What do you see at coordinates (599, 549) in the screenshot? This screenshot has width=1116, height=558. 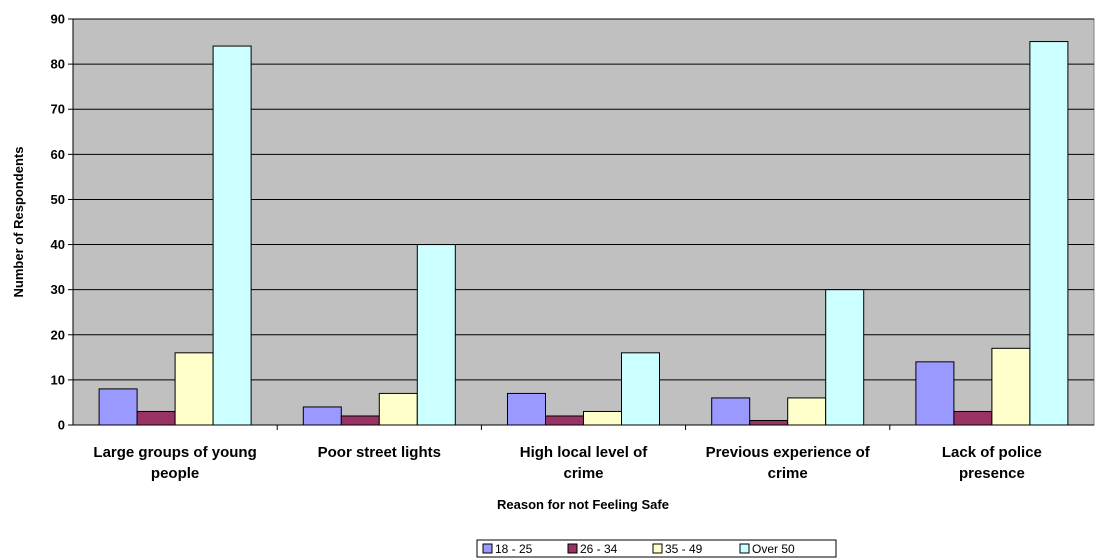 I see `legend-label: 26 - 34` at bounding box center [599, 549].